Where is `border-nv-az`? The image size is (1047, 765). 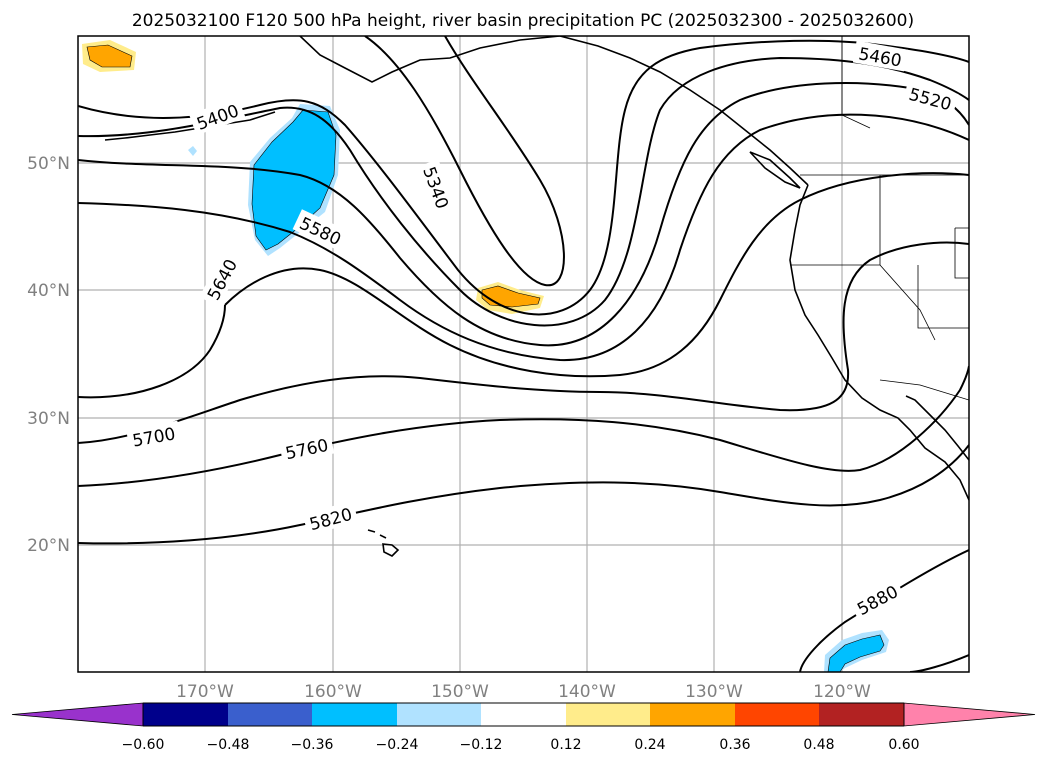
border-nv-az is located at coordinates (924, 259).